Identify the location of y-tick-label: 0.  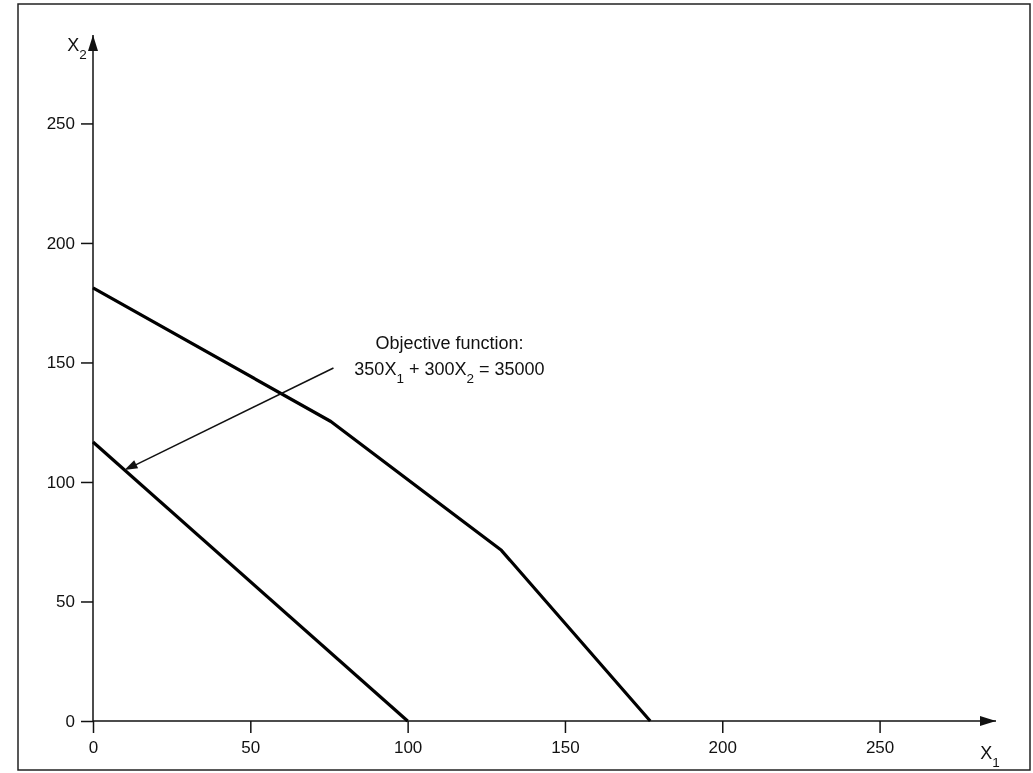
(70, 721).